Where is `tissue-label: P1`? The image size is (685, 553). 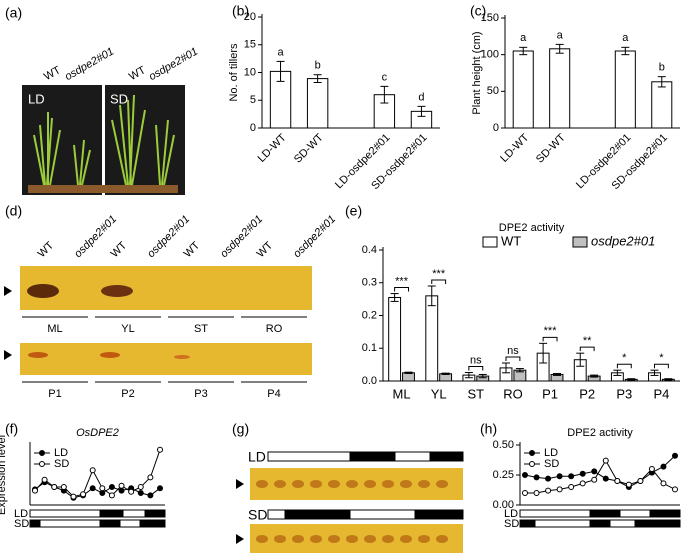
tissue-label: P1 is located at coordinates (54, 394).